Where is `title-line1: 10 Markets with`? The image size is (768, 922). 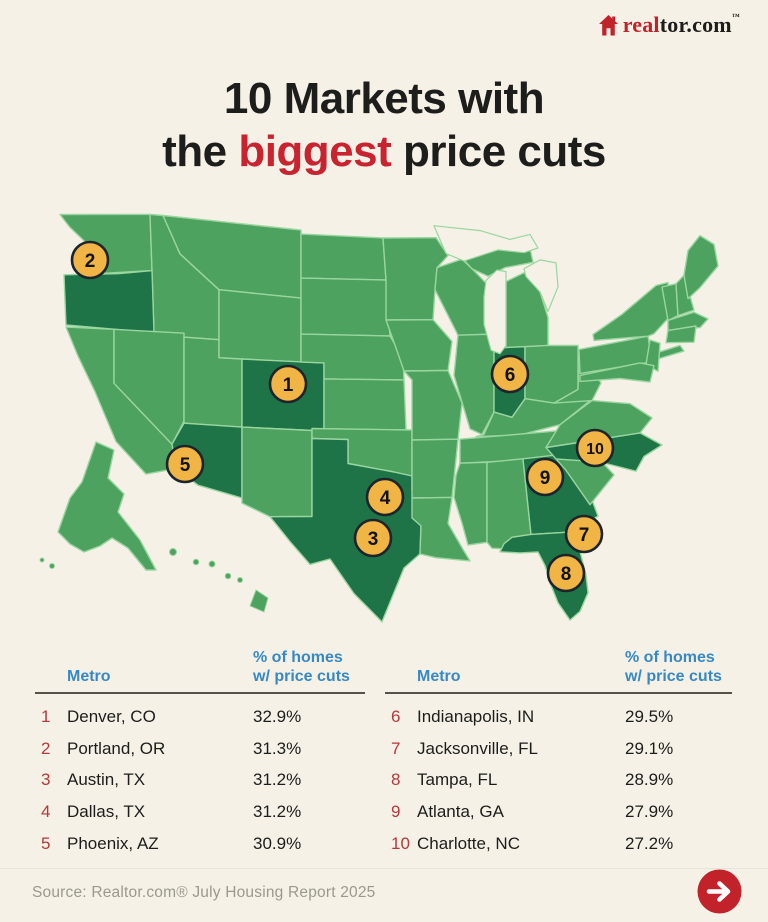
title-line1: 10 Markets with is located at coordinates (384, 98).